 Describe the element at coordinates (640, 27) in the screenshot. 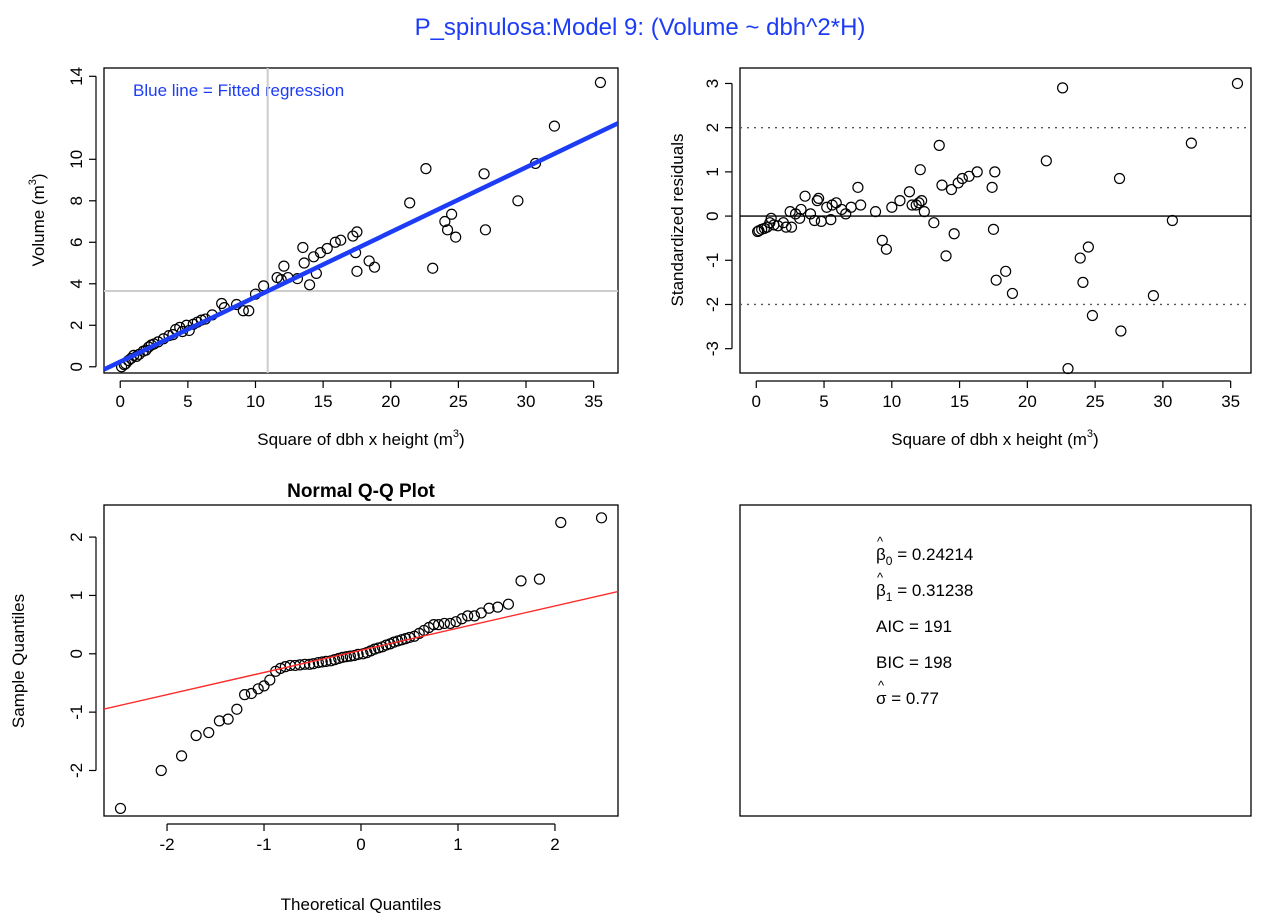

I see `figure-title: P_spinulosa:Model 9: (Volume ~ dbh^2*H)` at that location.